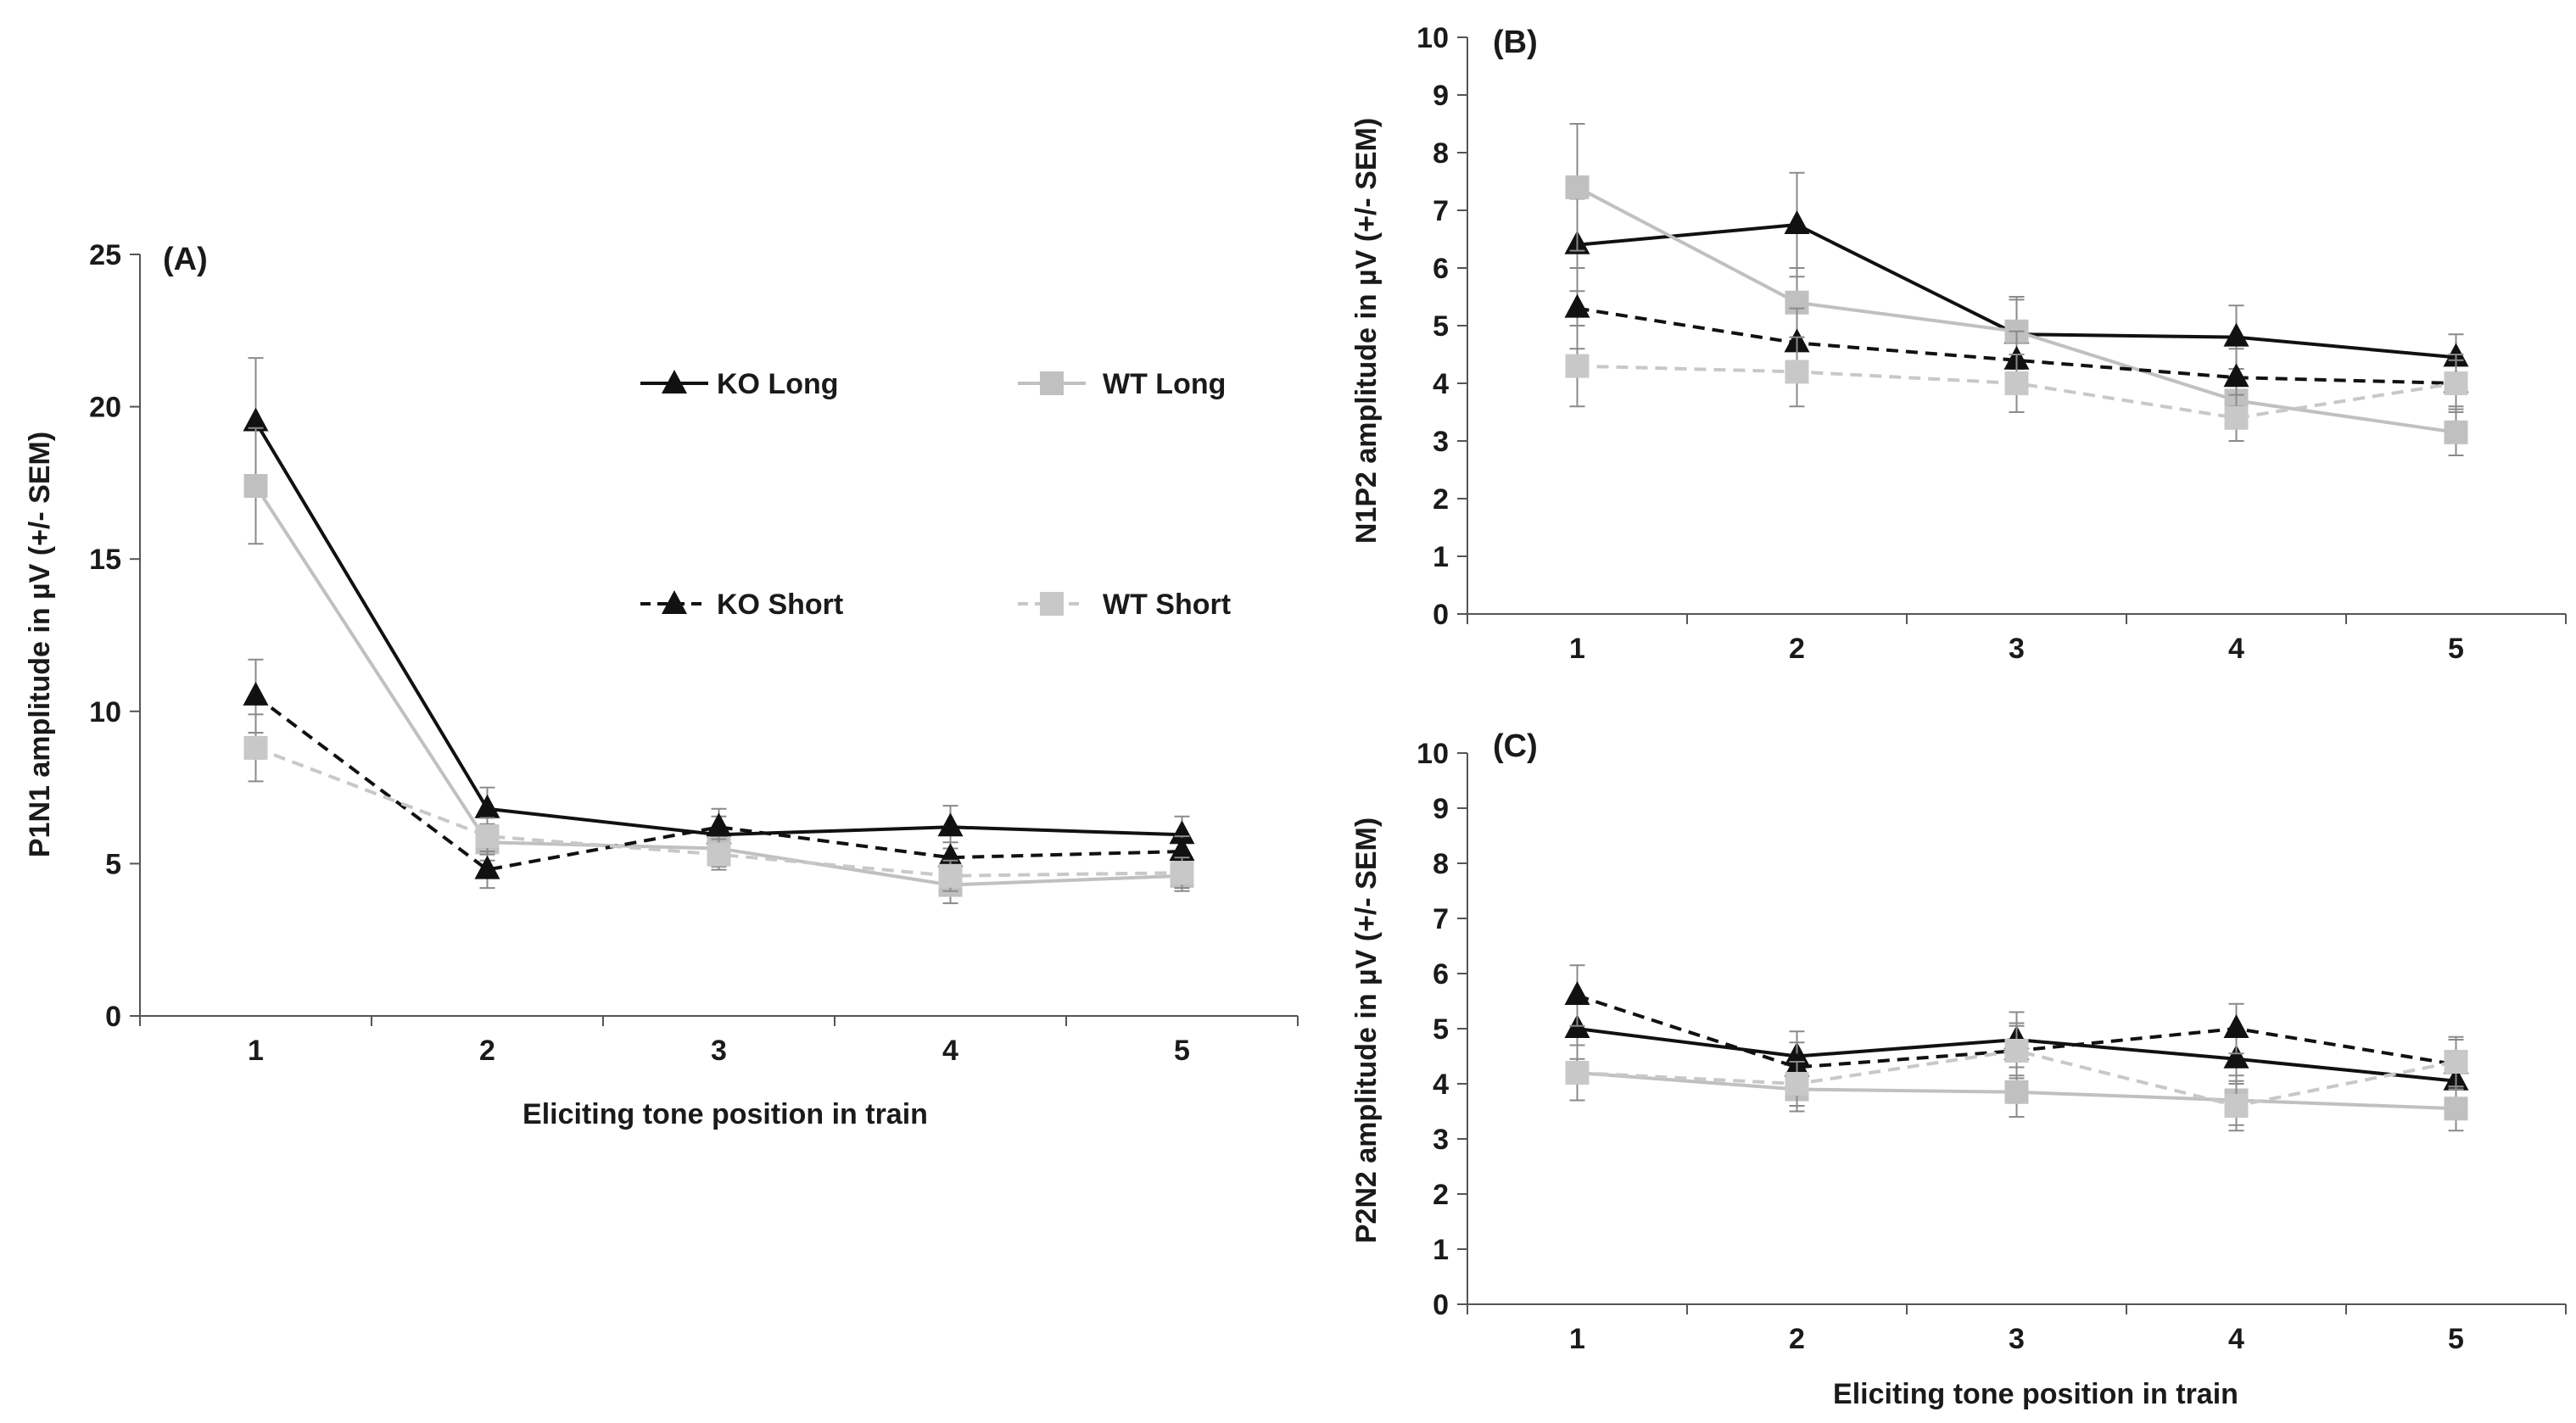 The height and width of the screenshot is (1423, 2576). What do you see at coordinates (1441, 557) in the screenshot?
I see `panel-b-y-tick-label: 1` at bounding box center [1441, 557].